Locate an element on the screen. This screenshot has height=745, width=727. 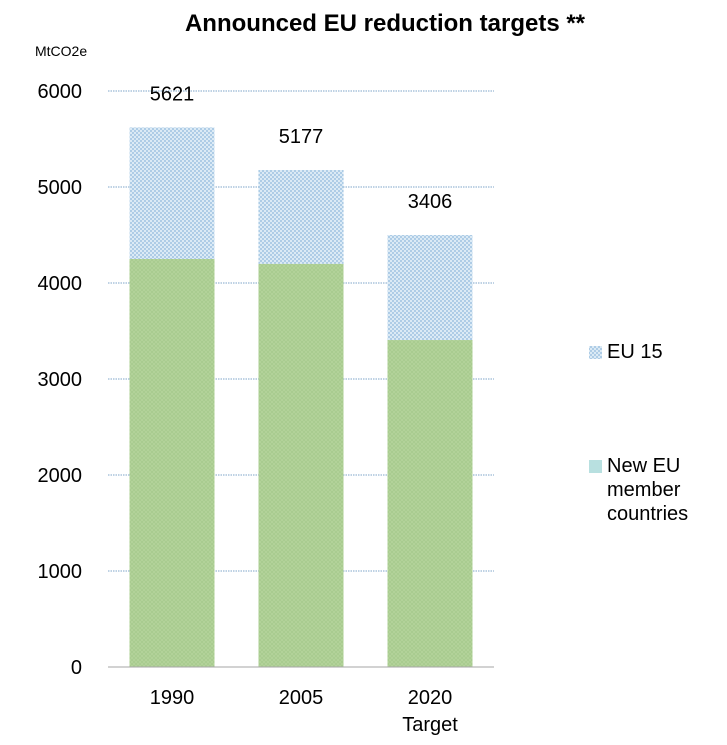
y-tick-label: 6000 is located at coordinates (60, 92).